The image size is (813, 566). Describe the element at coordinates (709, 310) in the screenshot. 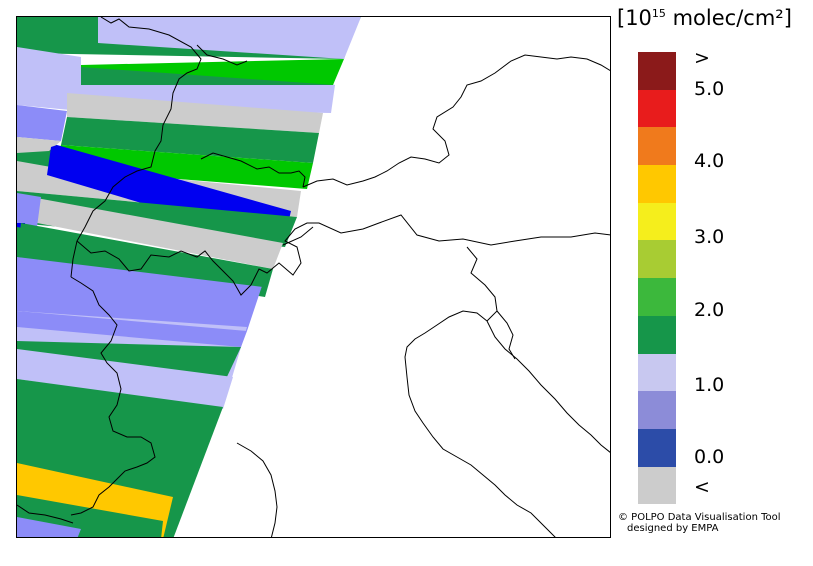

I see `color-scale-tick-label: 2.0` at that location.